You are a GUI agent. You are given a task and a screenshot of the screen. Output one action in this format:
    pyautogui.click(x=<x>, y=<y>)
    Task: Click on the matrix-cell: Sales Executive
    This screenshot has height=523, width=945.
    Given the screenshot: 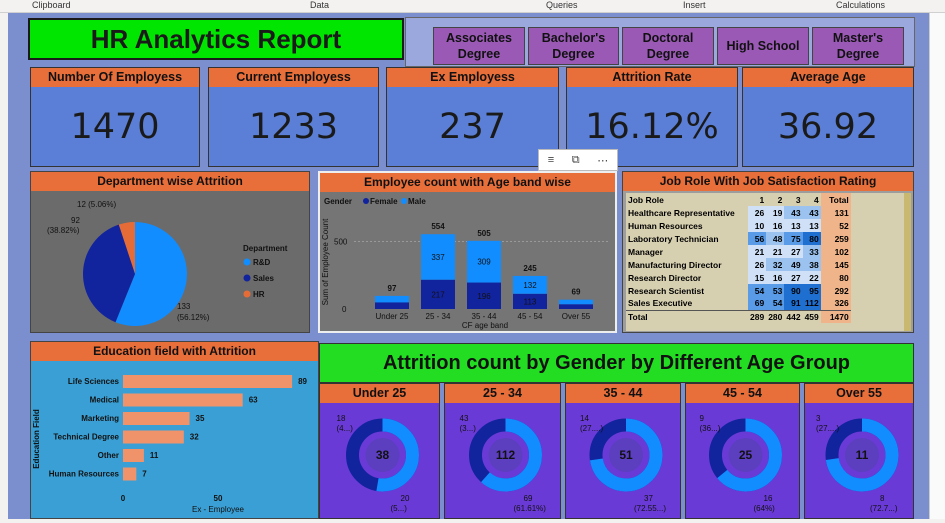 What is the action you would take?
    pyautogui.click(x=660, y=303)
    